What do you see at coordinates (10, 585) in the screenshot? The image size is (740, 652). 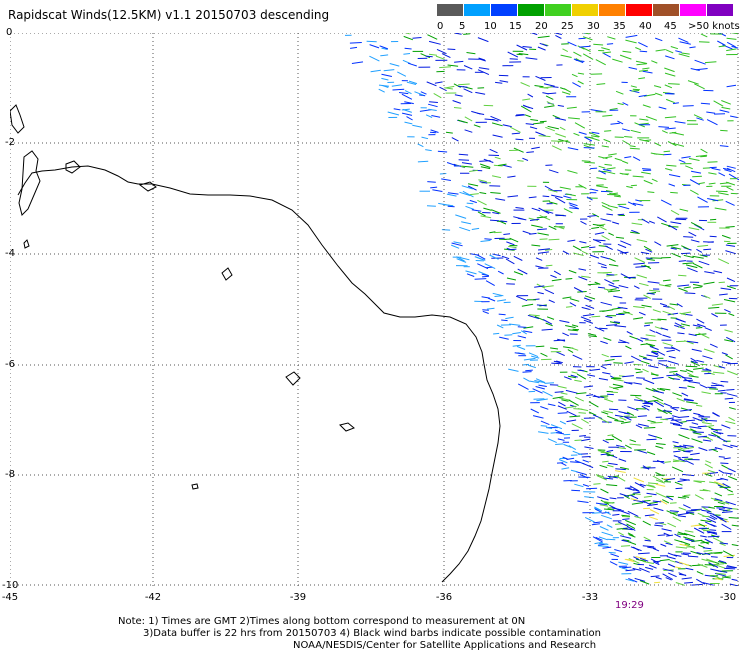 I see `lat-label: -10` at bounding box center [10, 585].